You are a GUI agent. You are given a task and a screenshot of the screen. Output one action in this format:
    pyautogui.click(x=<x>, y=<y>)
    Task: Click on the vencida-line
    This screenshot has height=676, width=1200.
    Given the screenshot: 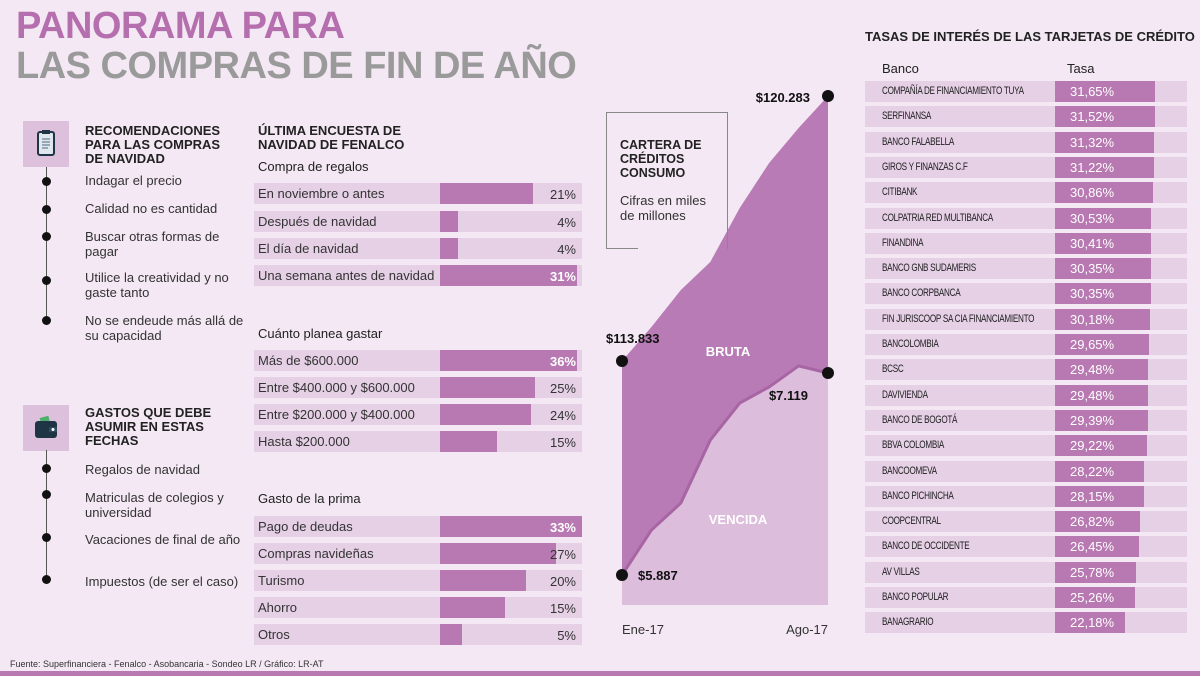 What is the action you would take?
    pyautogui.click(x=724, y=470)
    